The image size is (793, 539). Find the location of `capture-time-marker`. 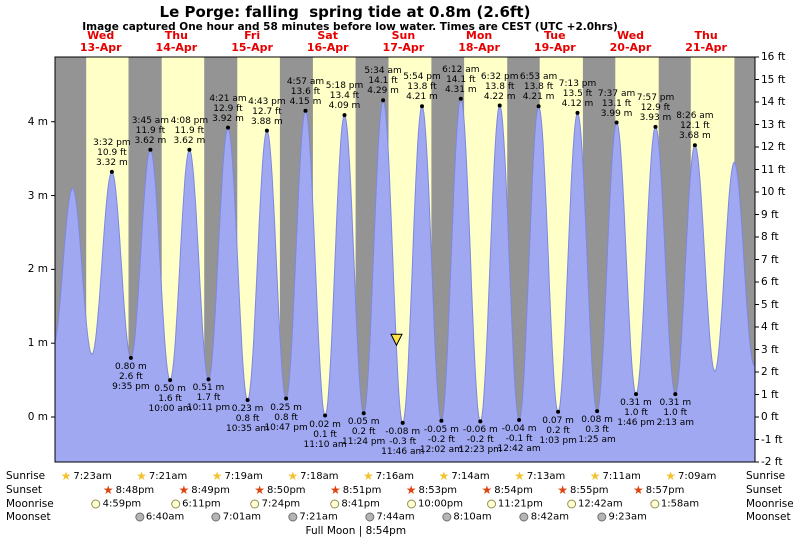

capture-time-marker is located at coordinates (396, 340).